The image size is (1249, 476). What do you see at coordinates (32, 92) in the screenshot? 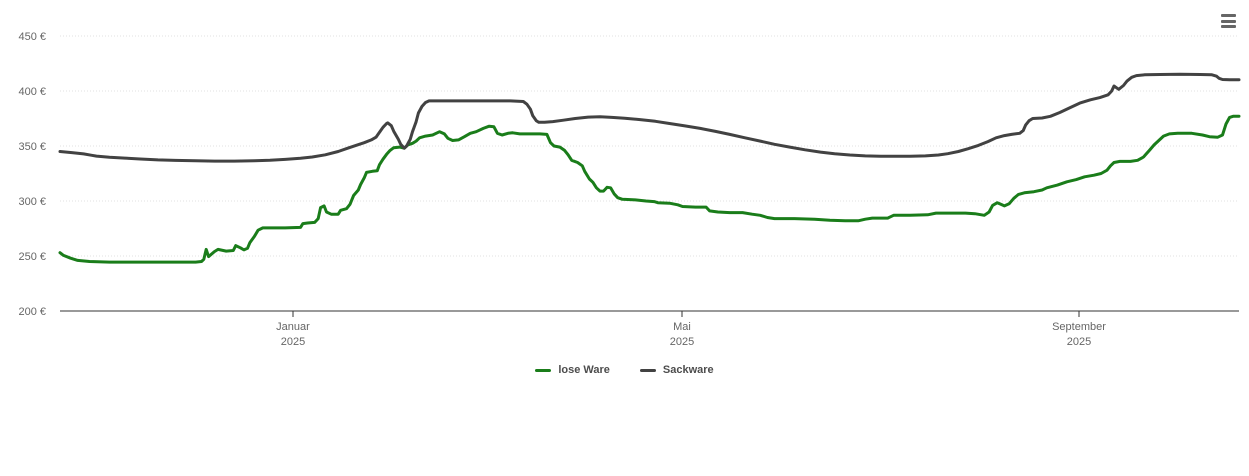
I see `y-axis-label: 400 €` at bounding box center [32, 92].